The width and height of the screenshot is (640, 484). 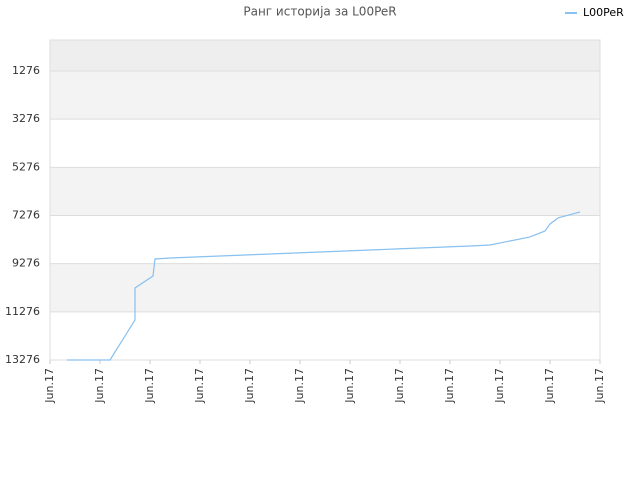 I want to click on y-tick-label: 3276, so click(x=26, y=118).